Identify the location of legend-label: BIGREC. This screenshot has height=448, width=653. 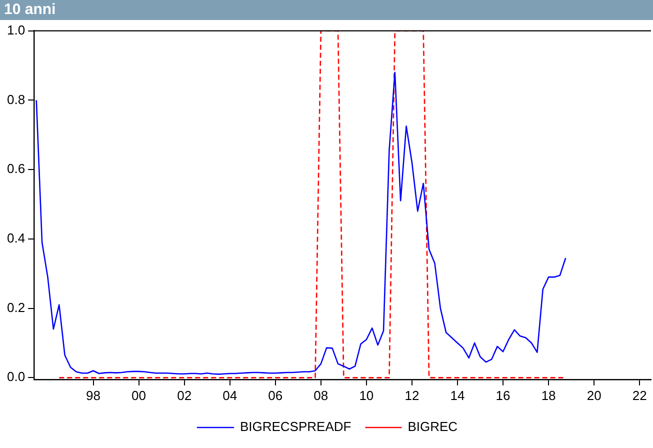
(433, 426).